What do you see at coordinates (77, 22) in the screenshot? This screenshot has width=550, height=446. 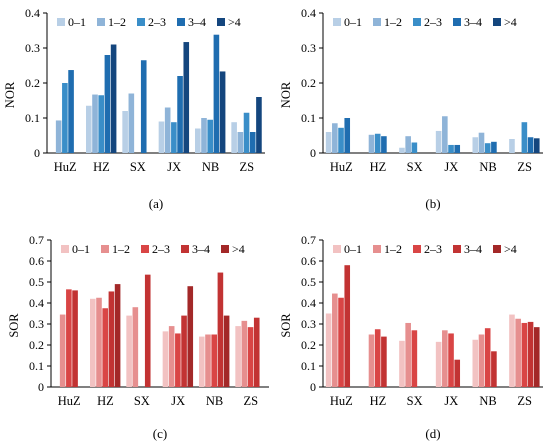 I see `legend-label-1: 0–1` at bounding box center [77, 22].